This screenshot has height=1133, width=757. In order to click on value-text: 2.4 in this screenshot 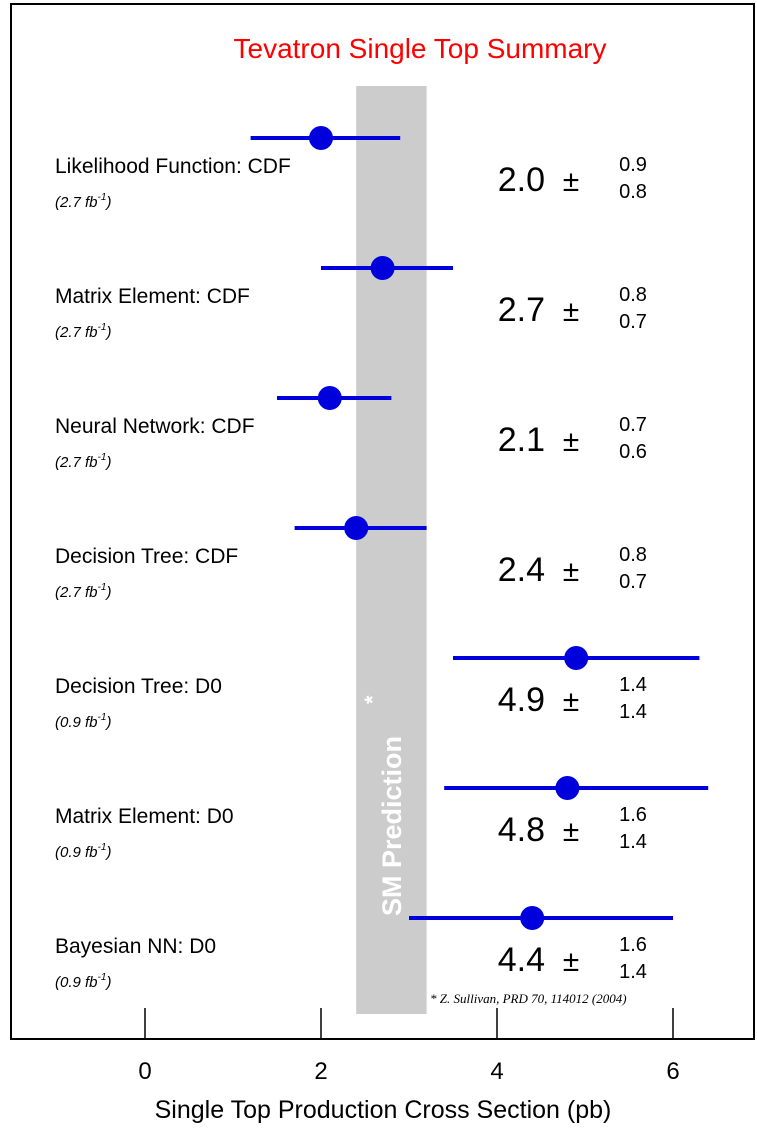, I will do `click(521, 570)`.